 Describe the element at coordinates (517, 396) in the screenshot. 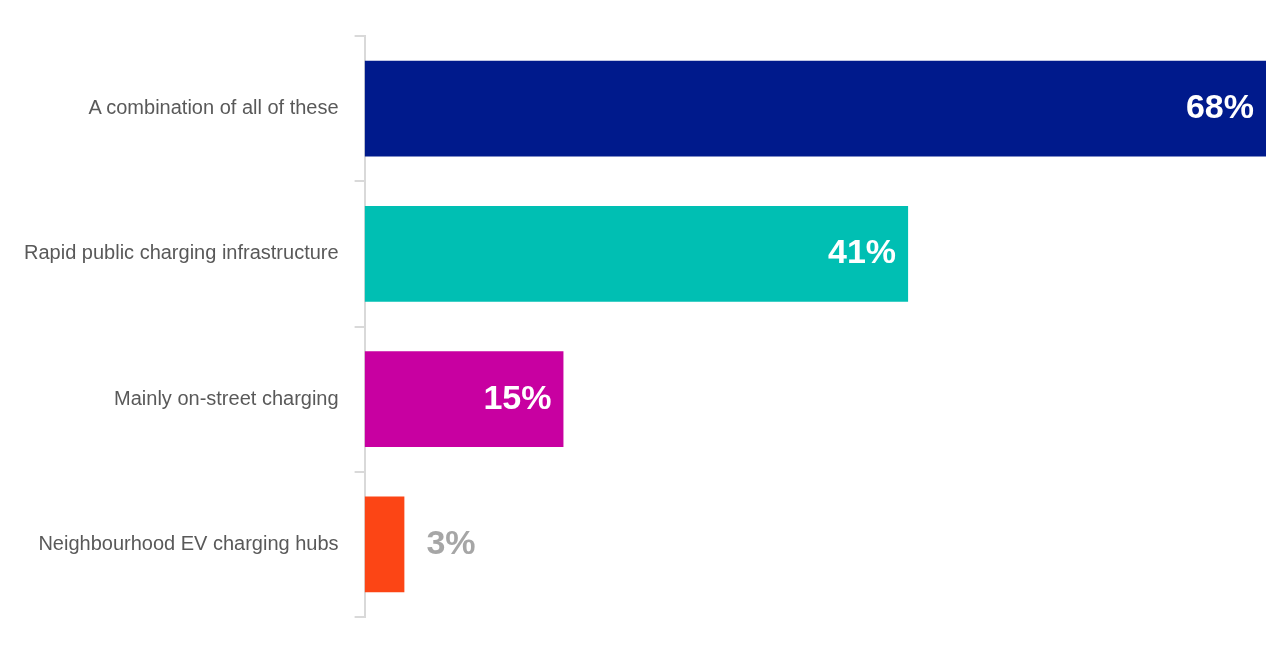

I see `data-label: 15%` at that location.